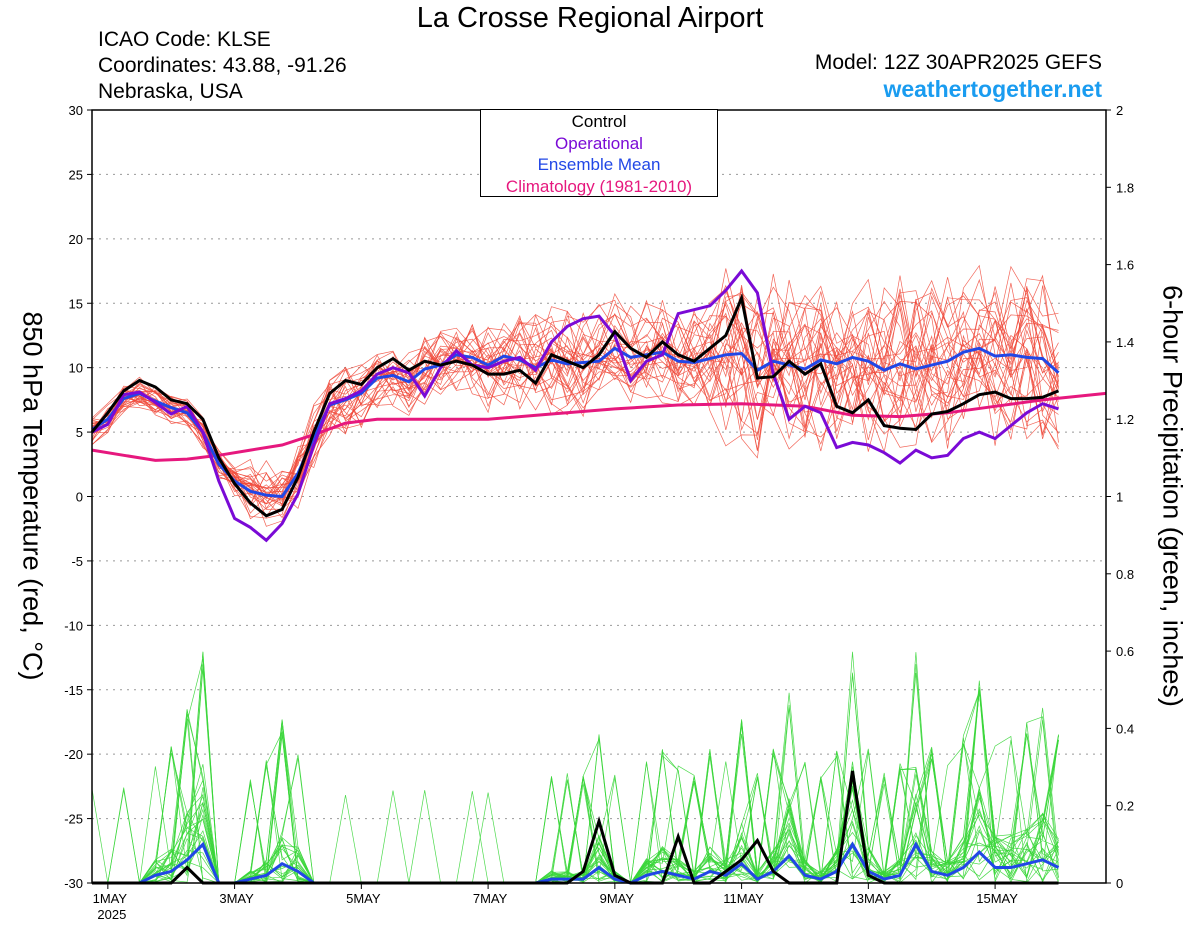 This screenshot has height=927, width=1200. Describe the element at coordinates (76, 303) in the screenshot. I see `y-tick-label-left: 15` at that location.